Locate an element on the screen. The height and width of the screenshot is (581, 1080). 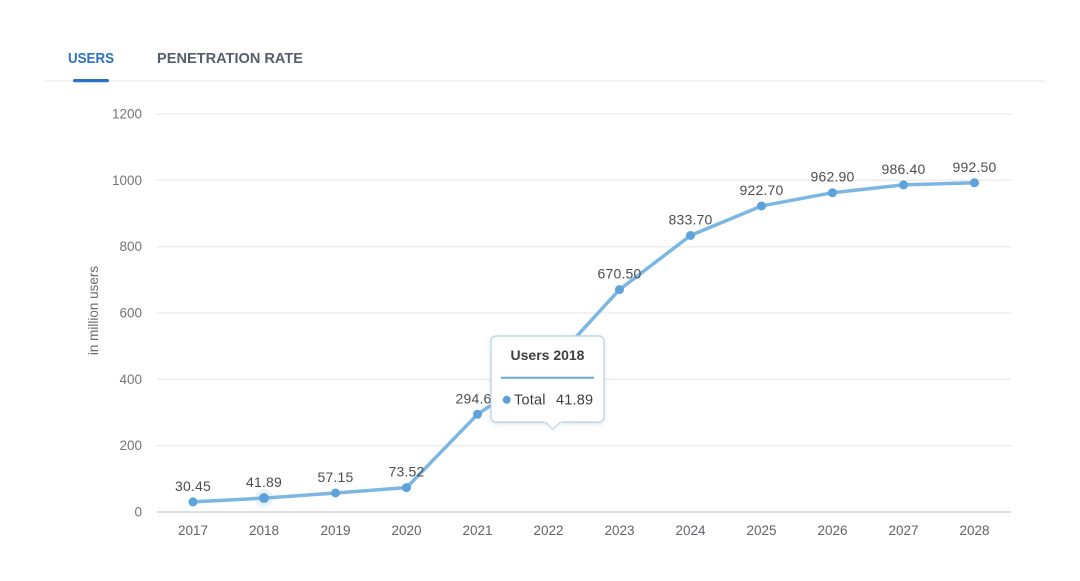
svg-text: 922.70 is located at coordinates (761, 190).